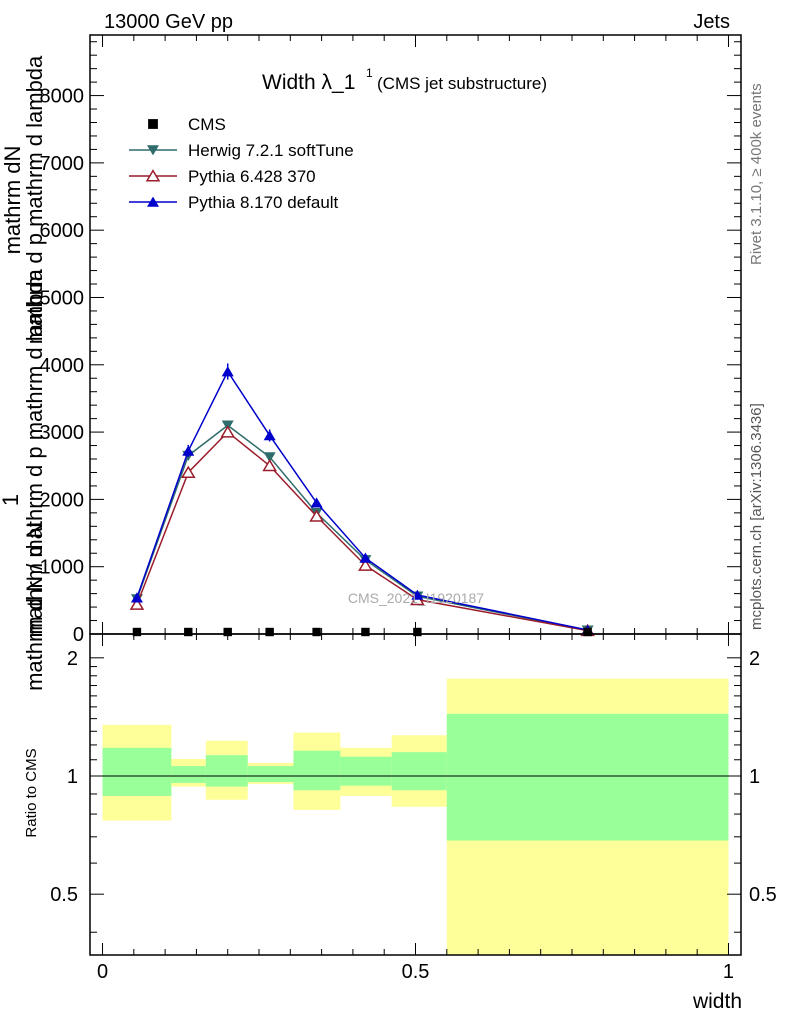  What do you see at coordinates (11, 500) in the screenshot?
I see `ylabel-numerator: 1` at bounding box center [11, 500].